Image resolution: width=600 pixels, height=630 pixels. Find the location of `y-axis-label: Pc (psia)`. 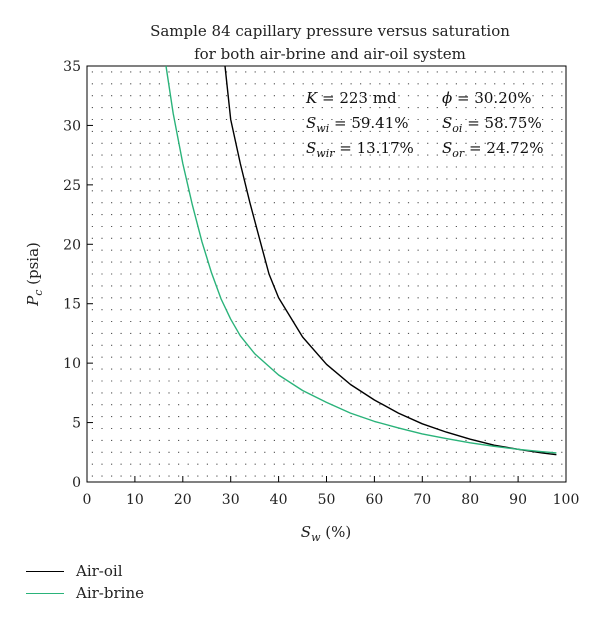

y-axis-label: Pc (psia) is located at coordinates (34, 274).